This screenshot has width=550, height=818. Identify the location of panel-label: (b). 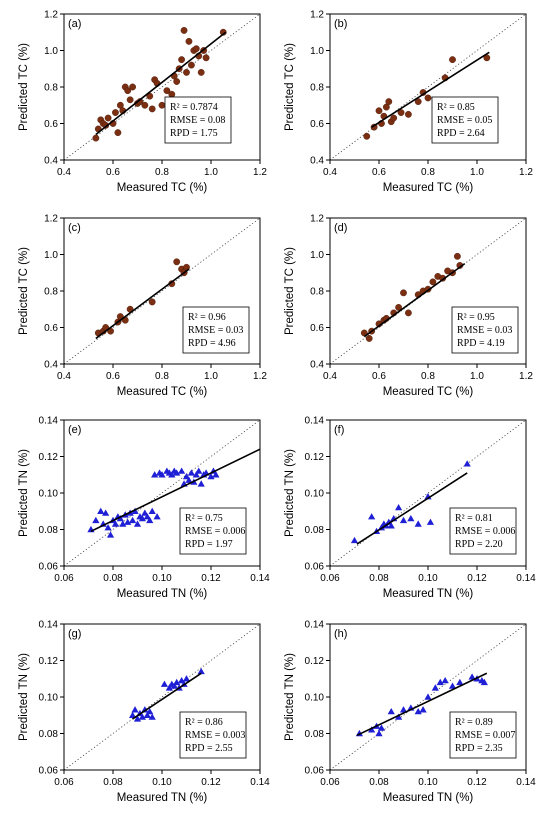
(340, 24).